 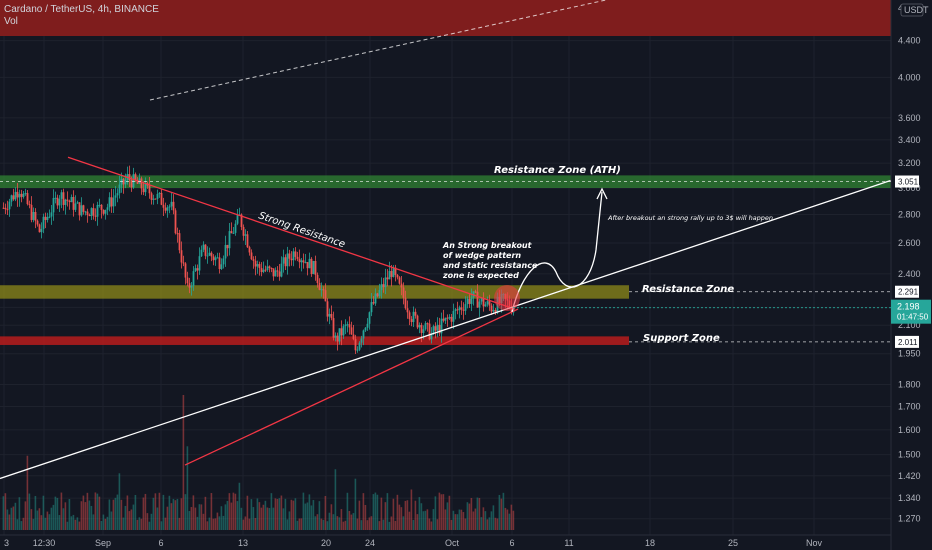 What do you see at coordinates (909, 354) in the screenshot?
I see `price-tick: 1.950` at bounding box center [909, 354].